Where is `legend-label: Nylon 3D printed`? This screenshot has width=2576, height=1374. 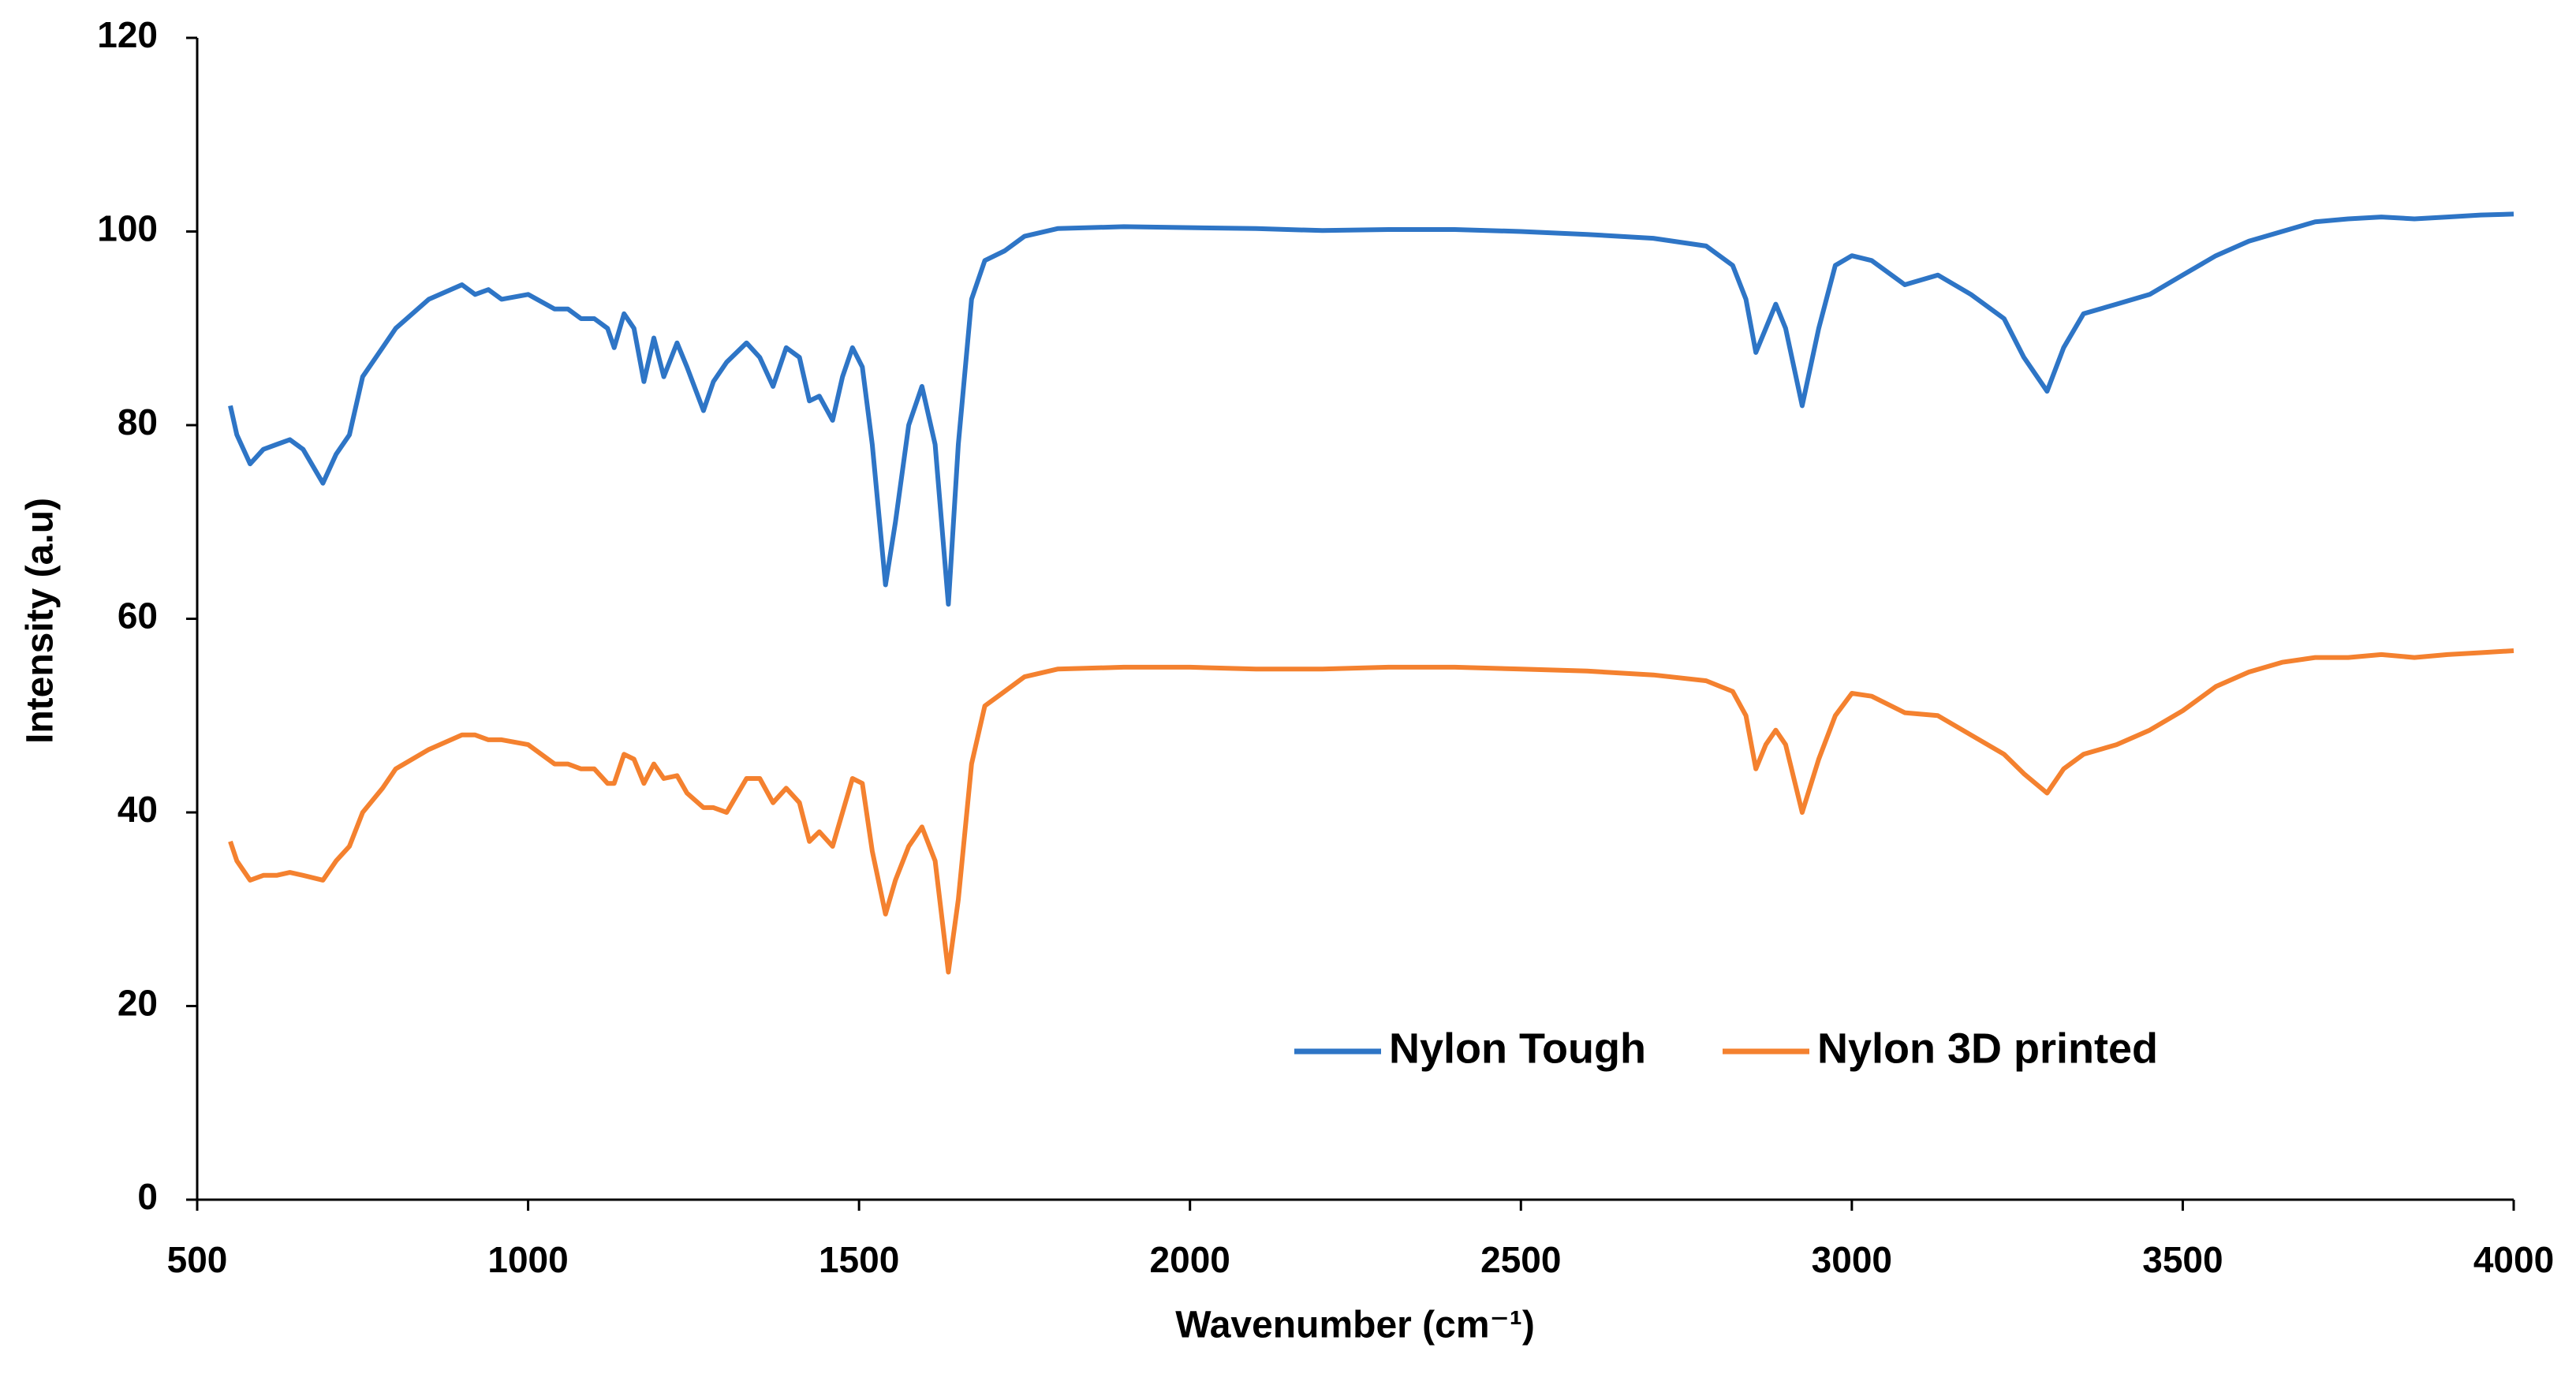 legend-label: Nylon 3D printed is located at coordinates (1987, 1048).